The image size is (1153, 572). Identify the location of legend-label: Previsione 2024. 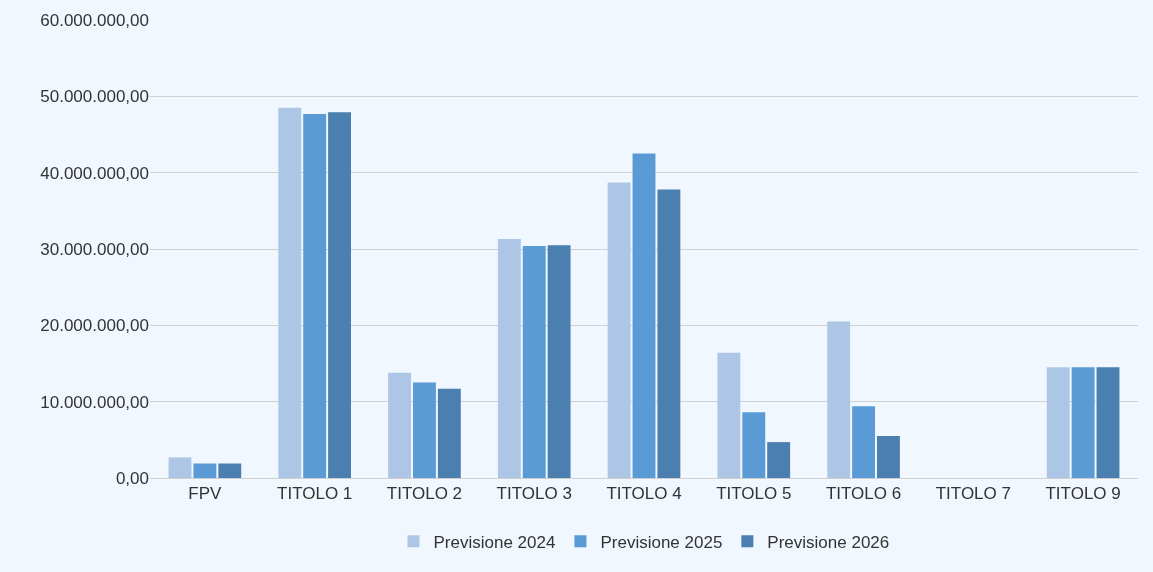
(494, 542).